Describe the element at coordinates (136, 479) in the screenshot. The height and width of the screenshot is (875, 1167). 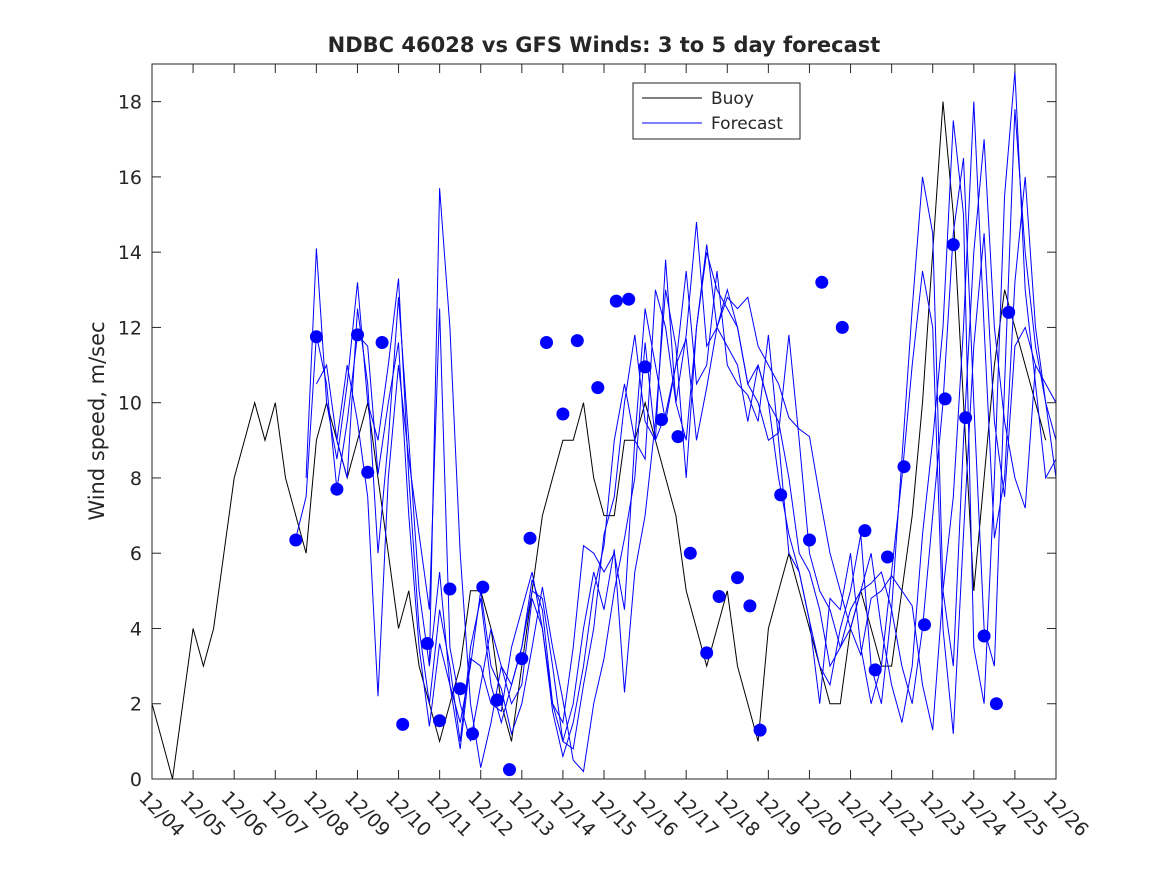
I see `y-tick-label: 8` at that location.